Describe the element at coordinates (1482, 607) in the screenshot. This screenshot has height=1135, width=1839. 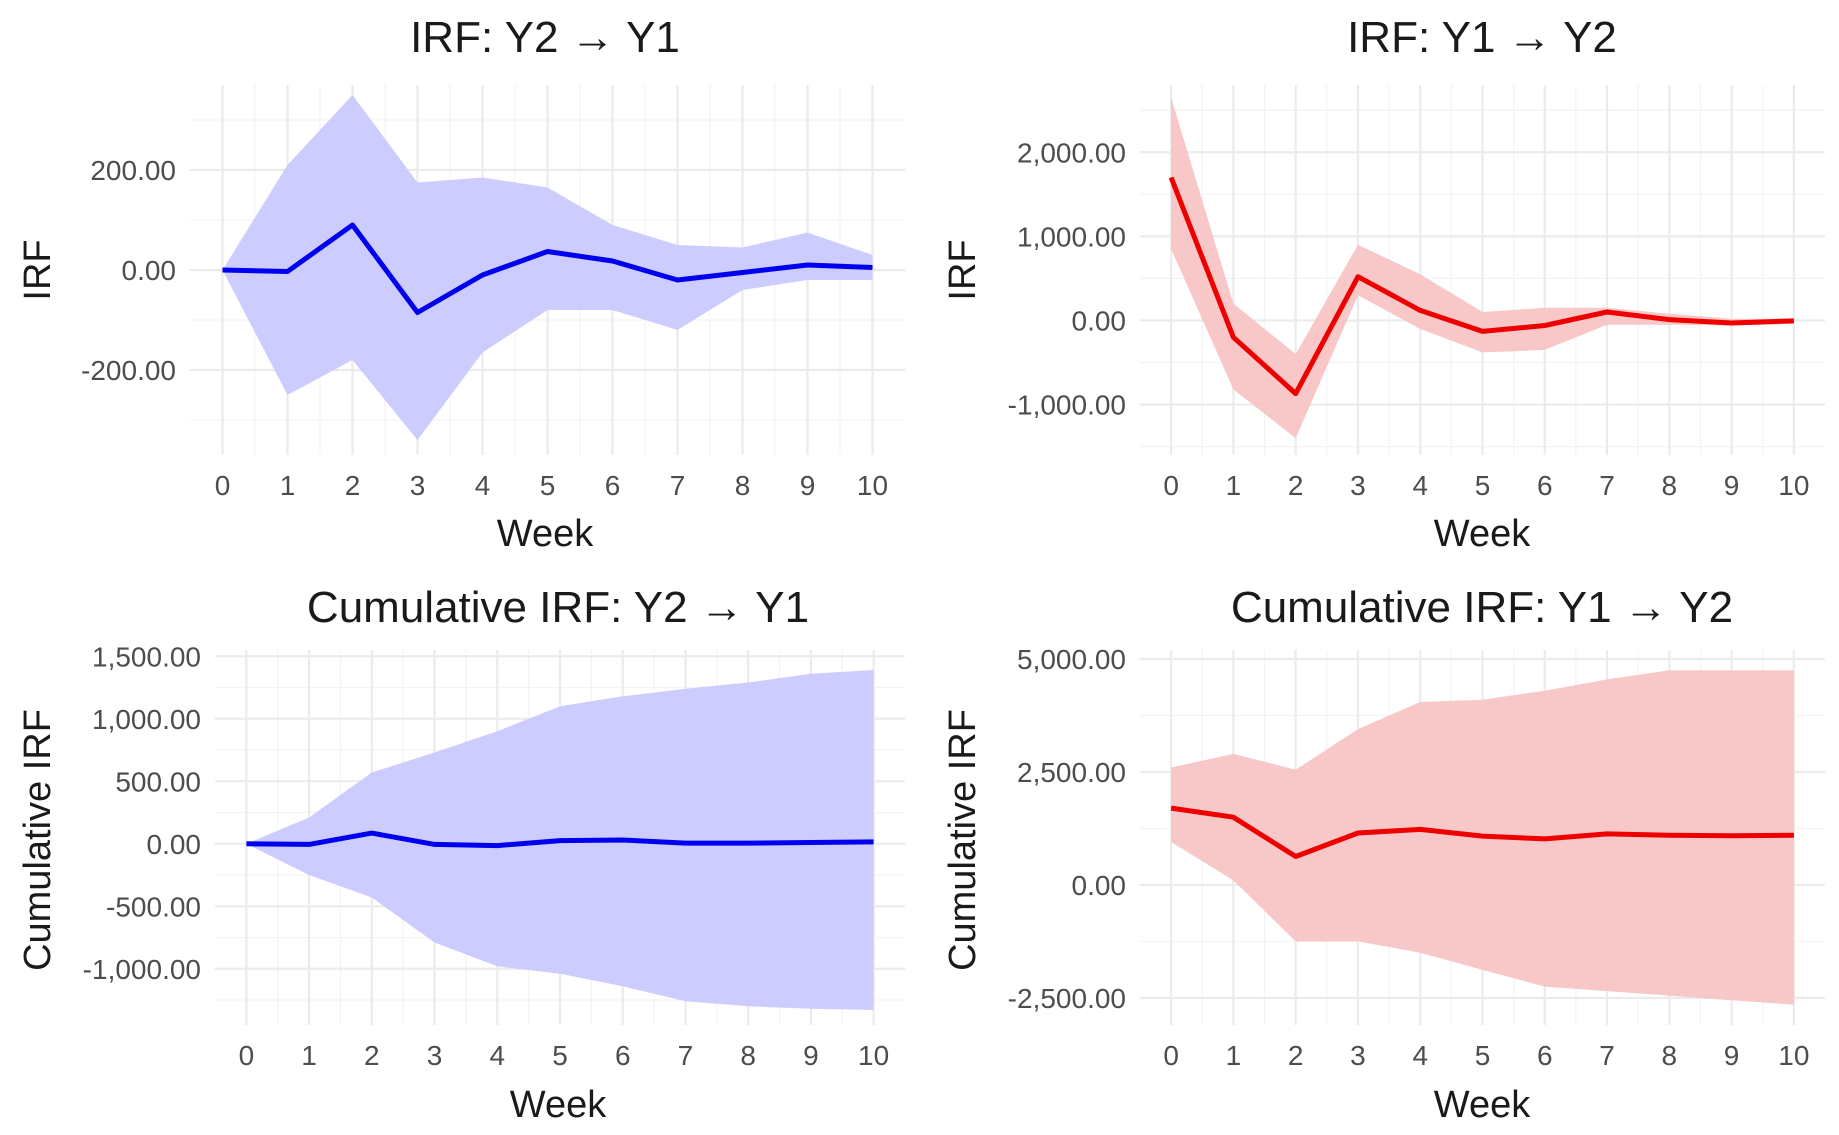
I see `panel-title: Cumulative IRF: Y1 → Y2` at that location.